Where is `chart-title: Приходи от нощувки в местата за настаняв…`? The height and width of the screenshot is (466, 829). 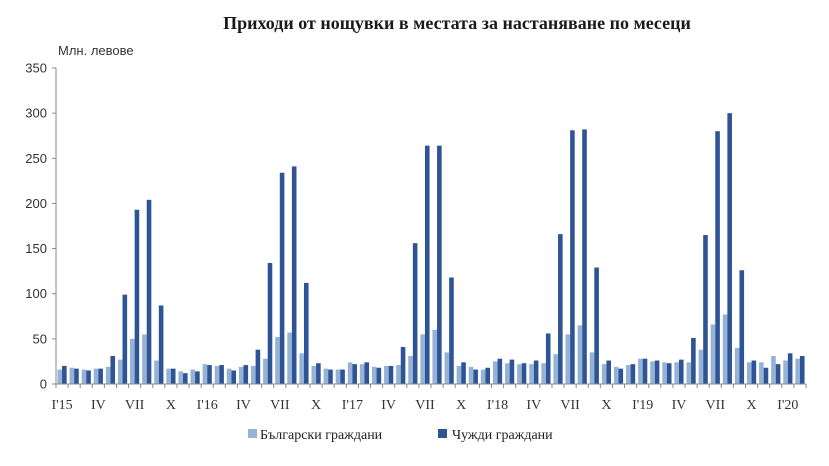 chart-title: Приходи от нощувки в местата за настаняв… is located at coordinates (457, 23).